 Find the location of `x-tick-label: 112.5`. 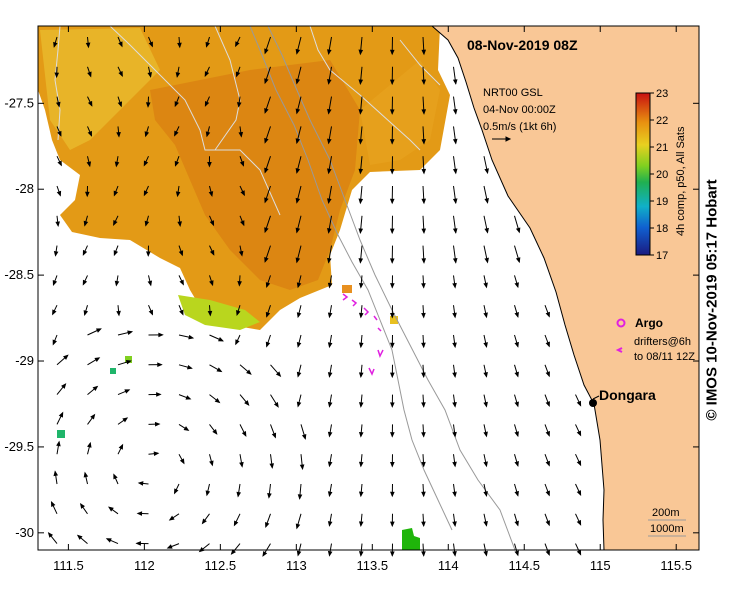

x-tick-label: 112.5 is located at coordinates (221, 565).